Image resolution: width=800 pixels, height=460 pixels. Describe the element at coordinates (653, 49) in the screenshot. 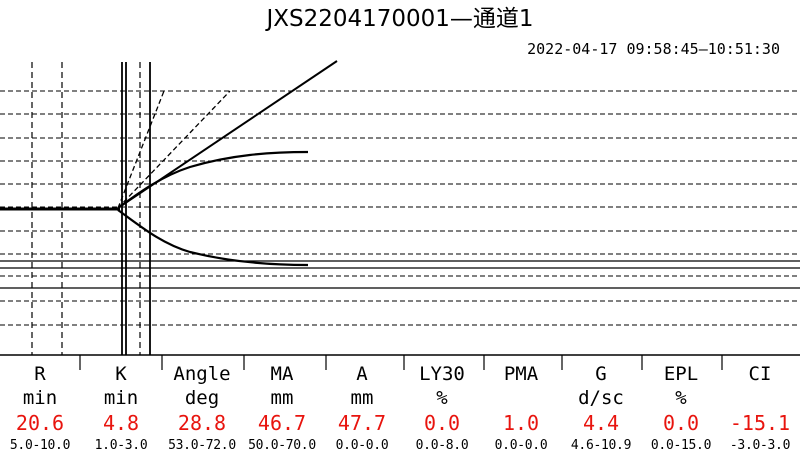

I see `time-range: 2022-04-17 09:58:45—10:51:30` at that location.